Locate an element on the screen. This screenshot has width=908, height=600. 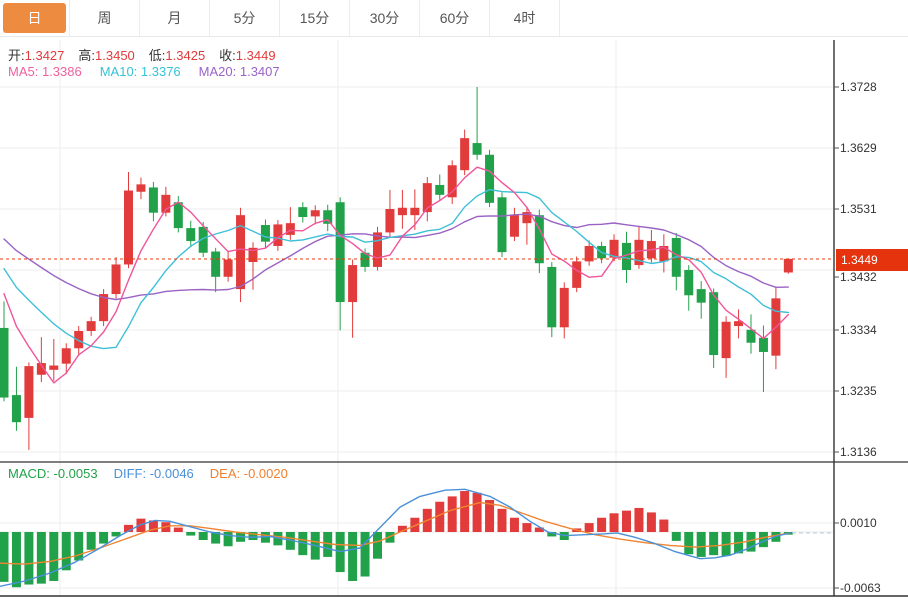
tab-period-4: 15分 is located at coordinates (315, 18).